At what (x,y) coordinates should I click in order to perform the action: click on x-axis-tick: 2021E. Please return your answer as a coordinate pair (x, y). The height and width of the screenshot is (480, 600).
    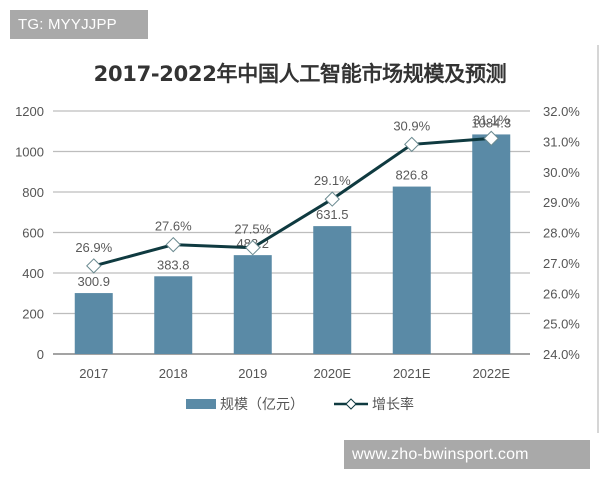
    Looking at the image, I should click on (412, 373).